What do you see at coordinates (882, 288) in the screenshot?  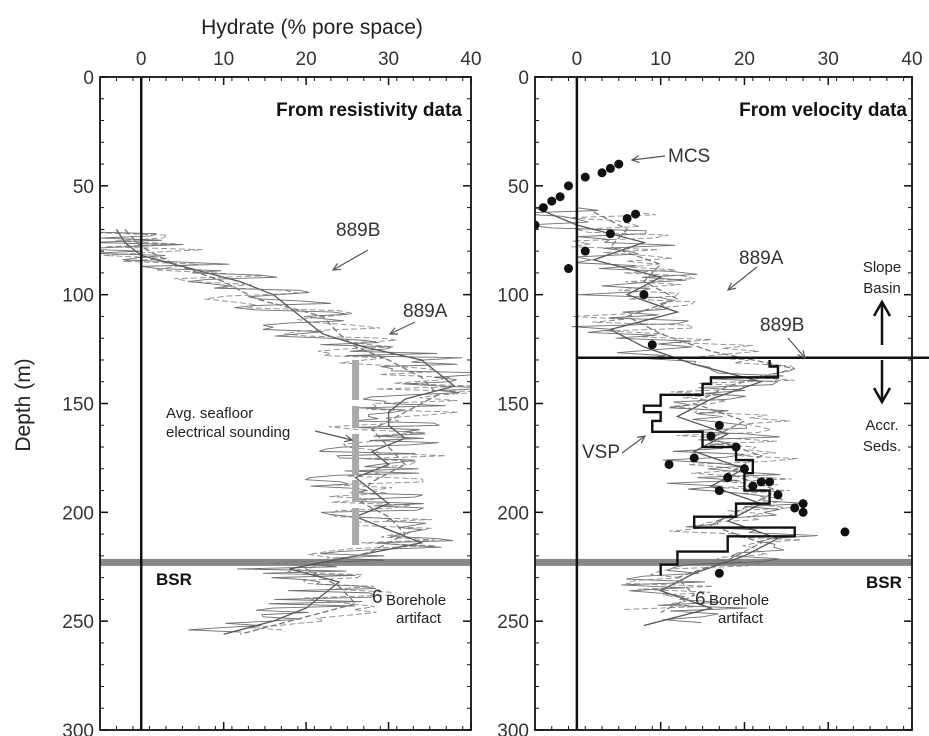 I see `slope-basin-label-2: Basin` at bounding box center [882, 288].